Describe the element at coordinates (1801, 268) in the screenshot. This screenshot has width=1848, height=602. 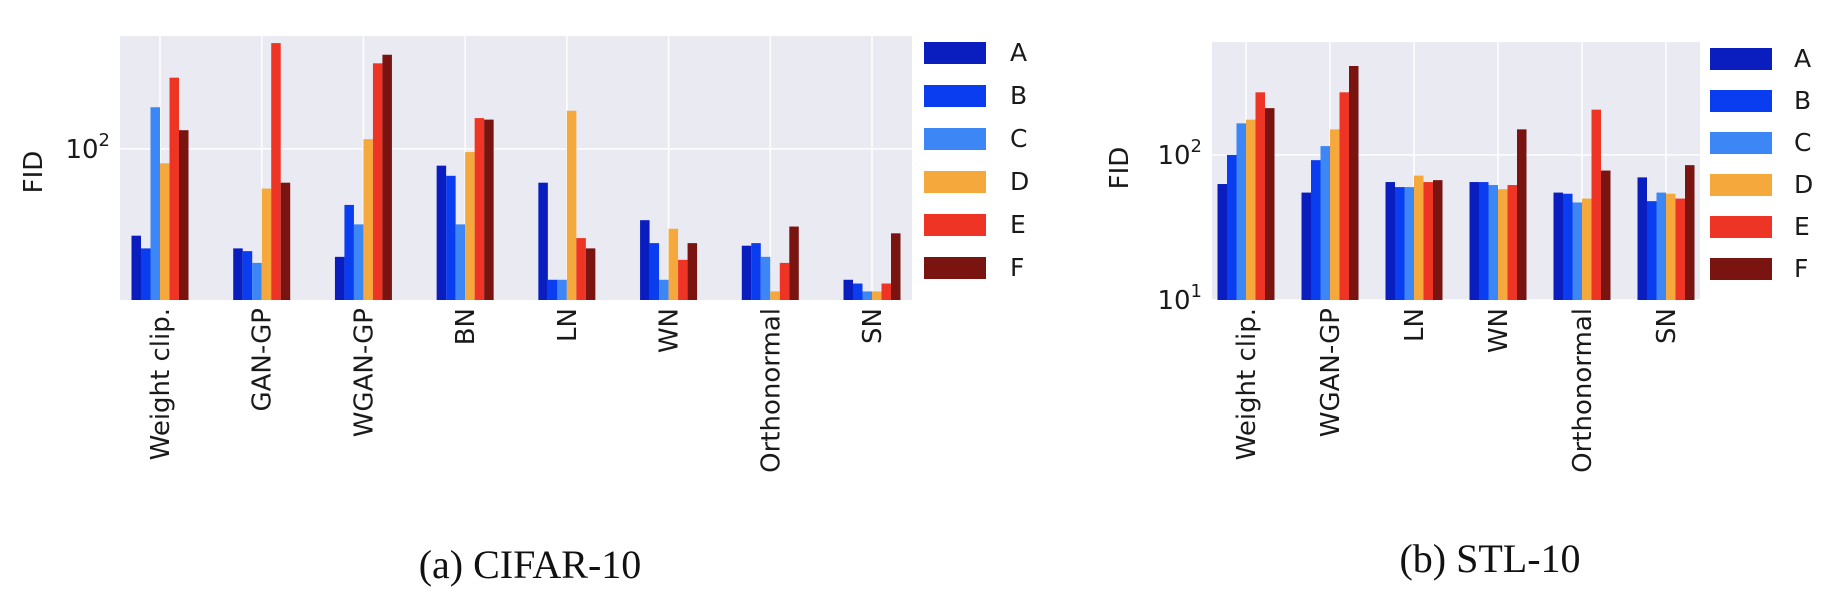
I see `legend-label: F` at that location.